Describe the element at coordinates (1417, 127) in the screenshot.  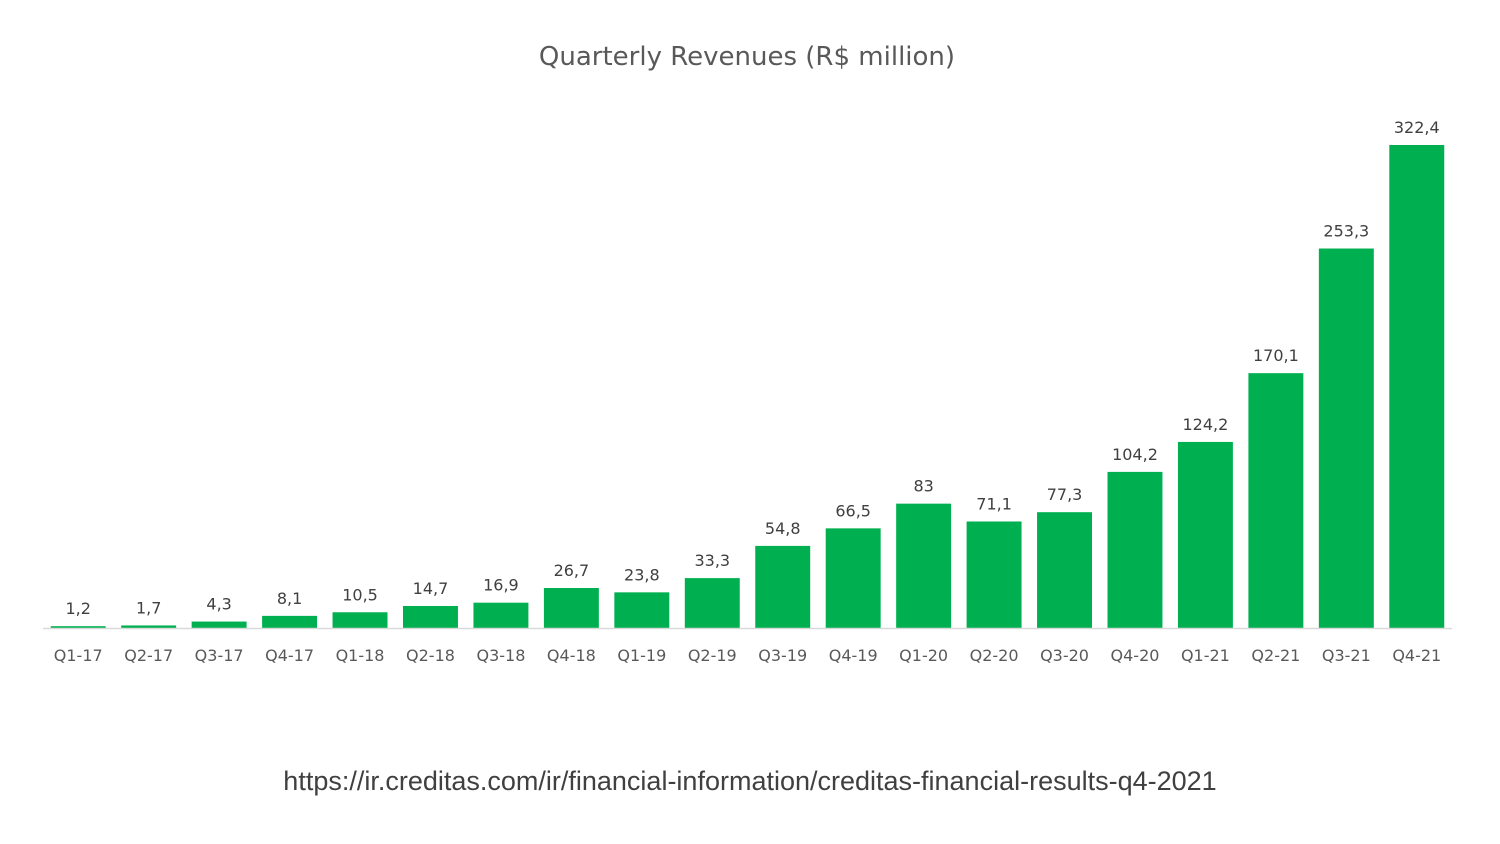
I see `data-label-q4-21: 322,4` at that location.